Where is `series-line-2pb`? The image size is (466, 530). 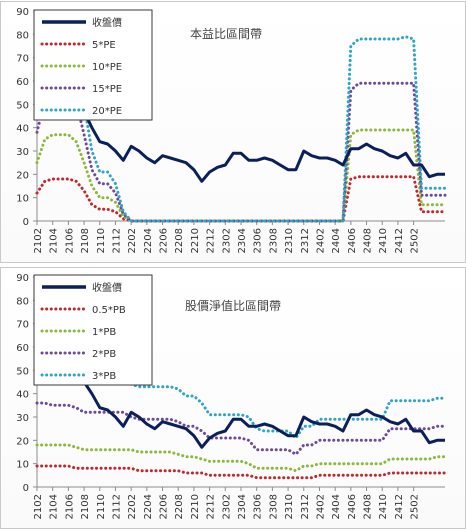
series-line-2pb is located at coordinates (241, 428).